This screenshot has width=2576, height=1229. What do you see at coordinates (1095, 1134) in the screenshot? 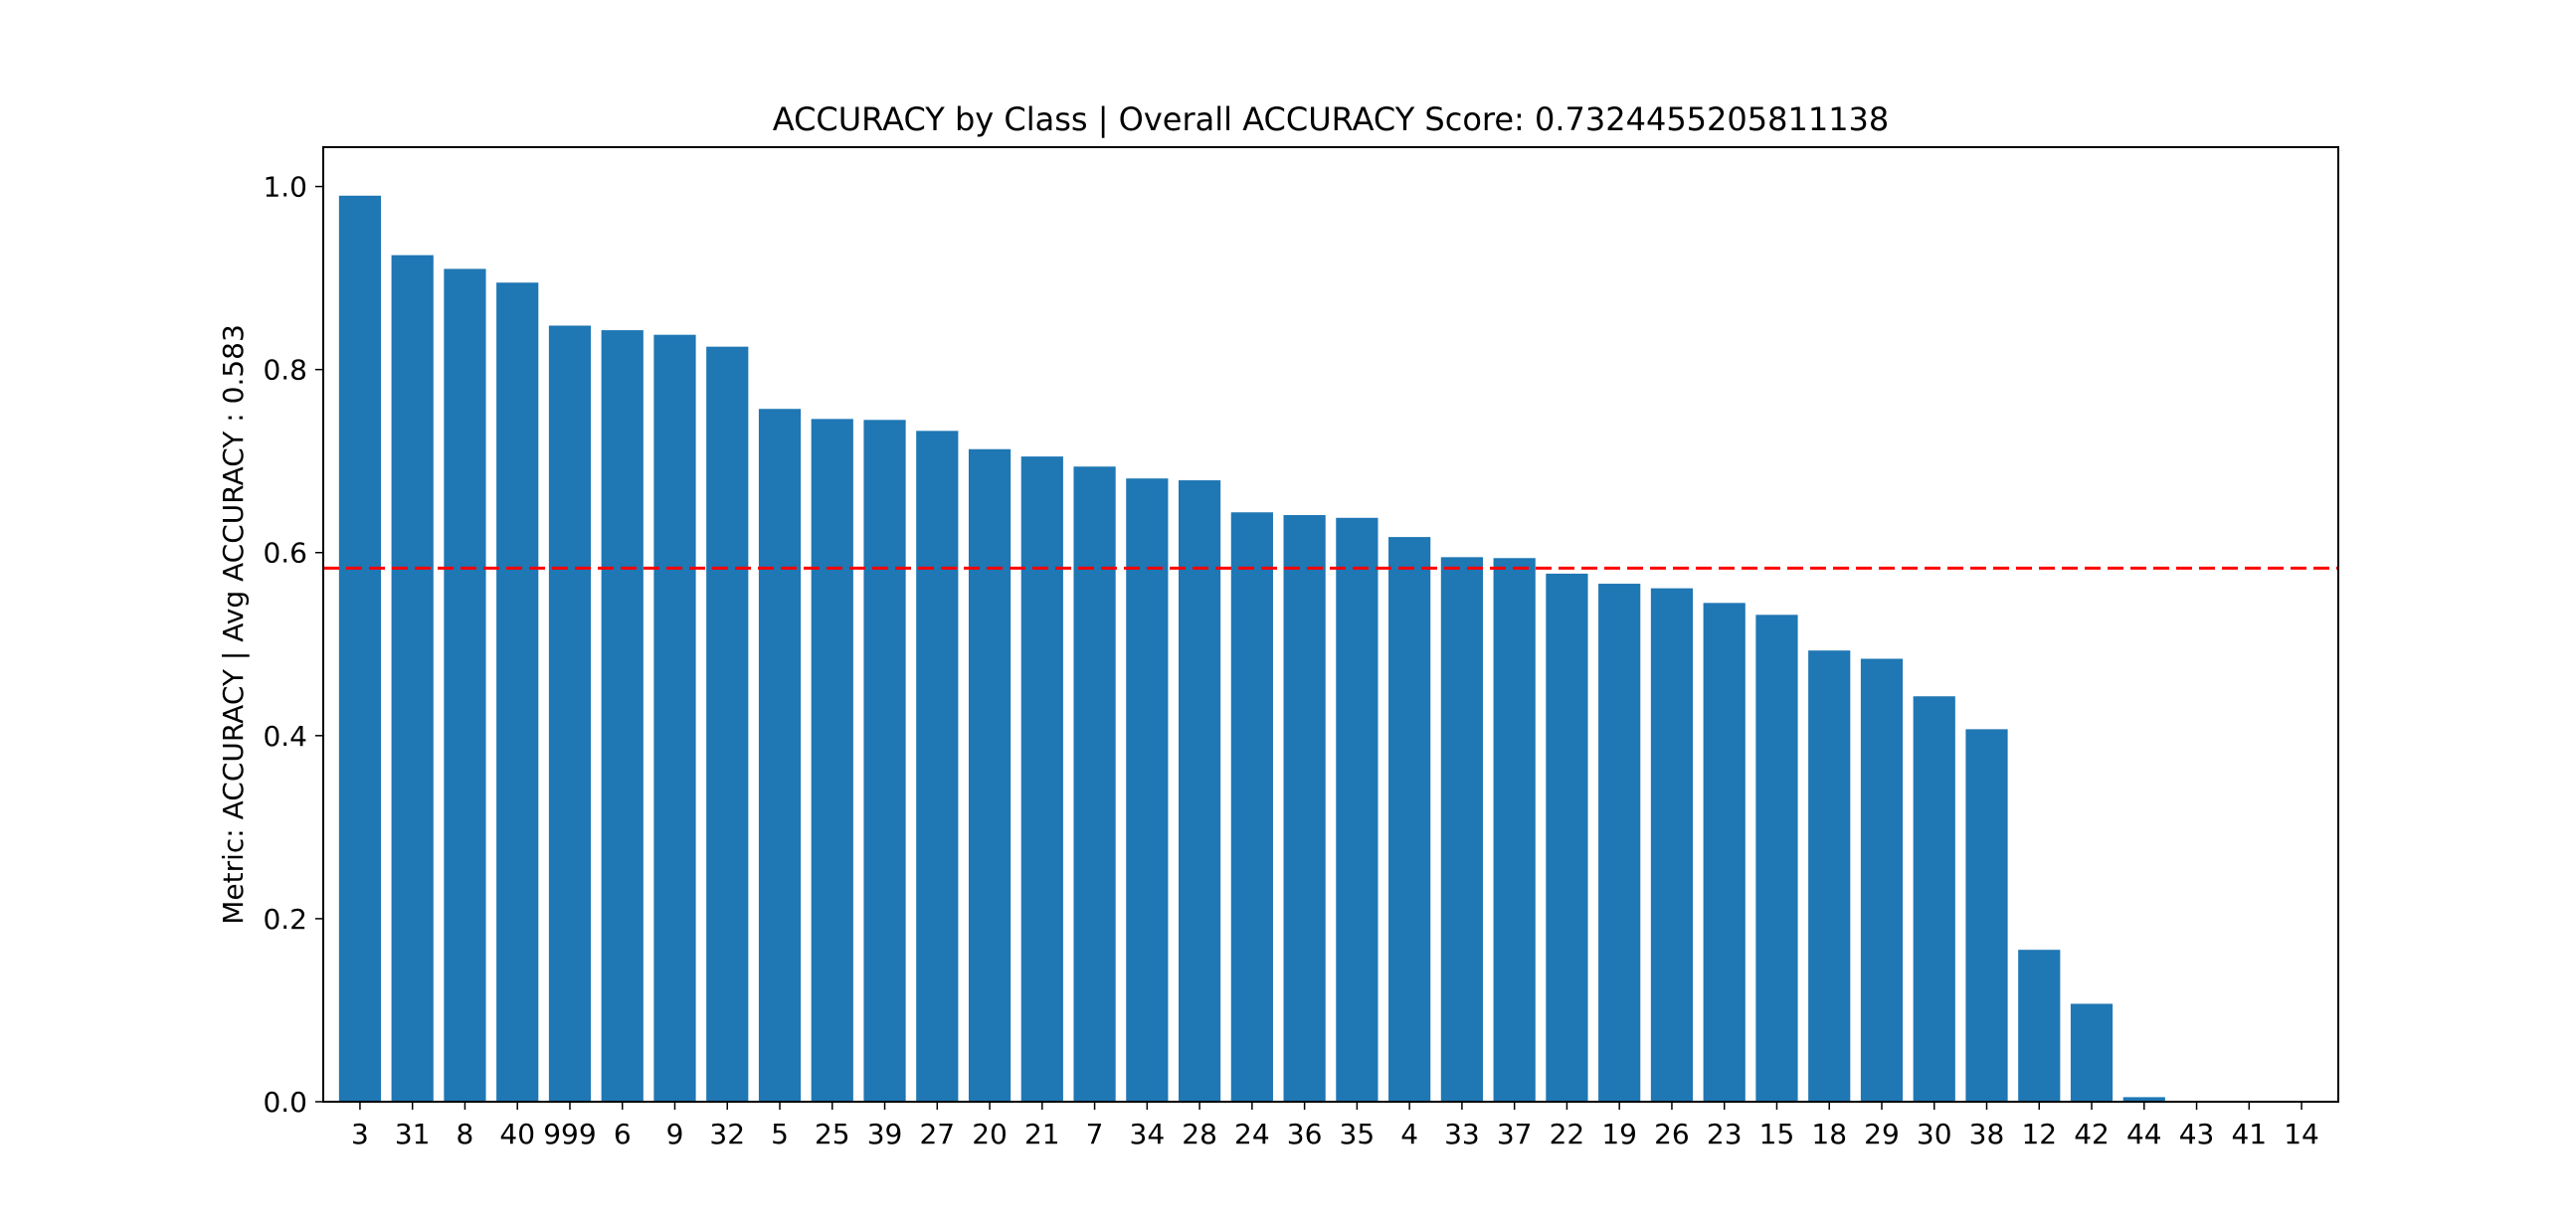
I see `x-tick-label: 7` at bounding box center [1095, 1134].